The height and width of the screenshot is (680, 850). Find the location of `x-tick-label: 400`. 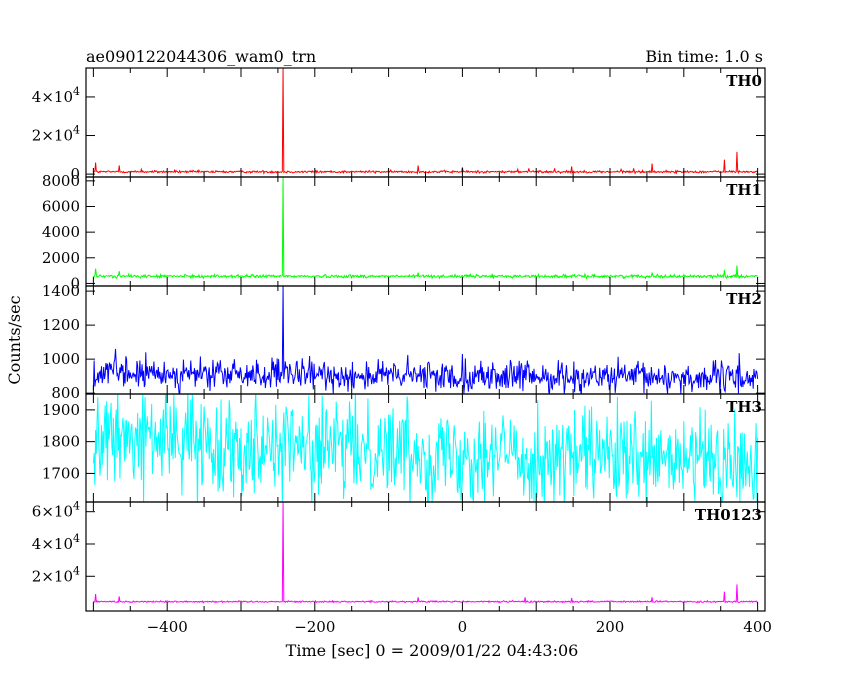

x-tick-label: 400 is located at coordinates (757, 627).